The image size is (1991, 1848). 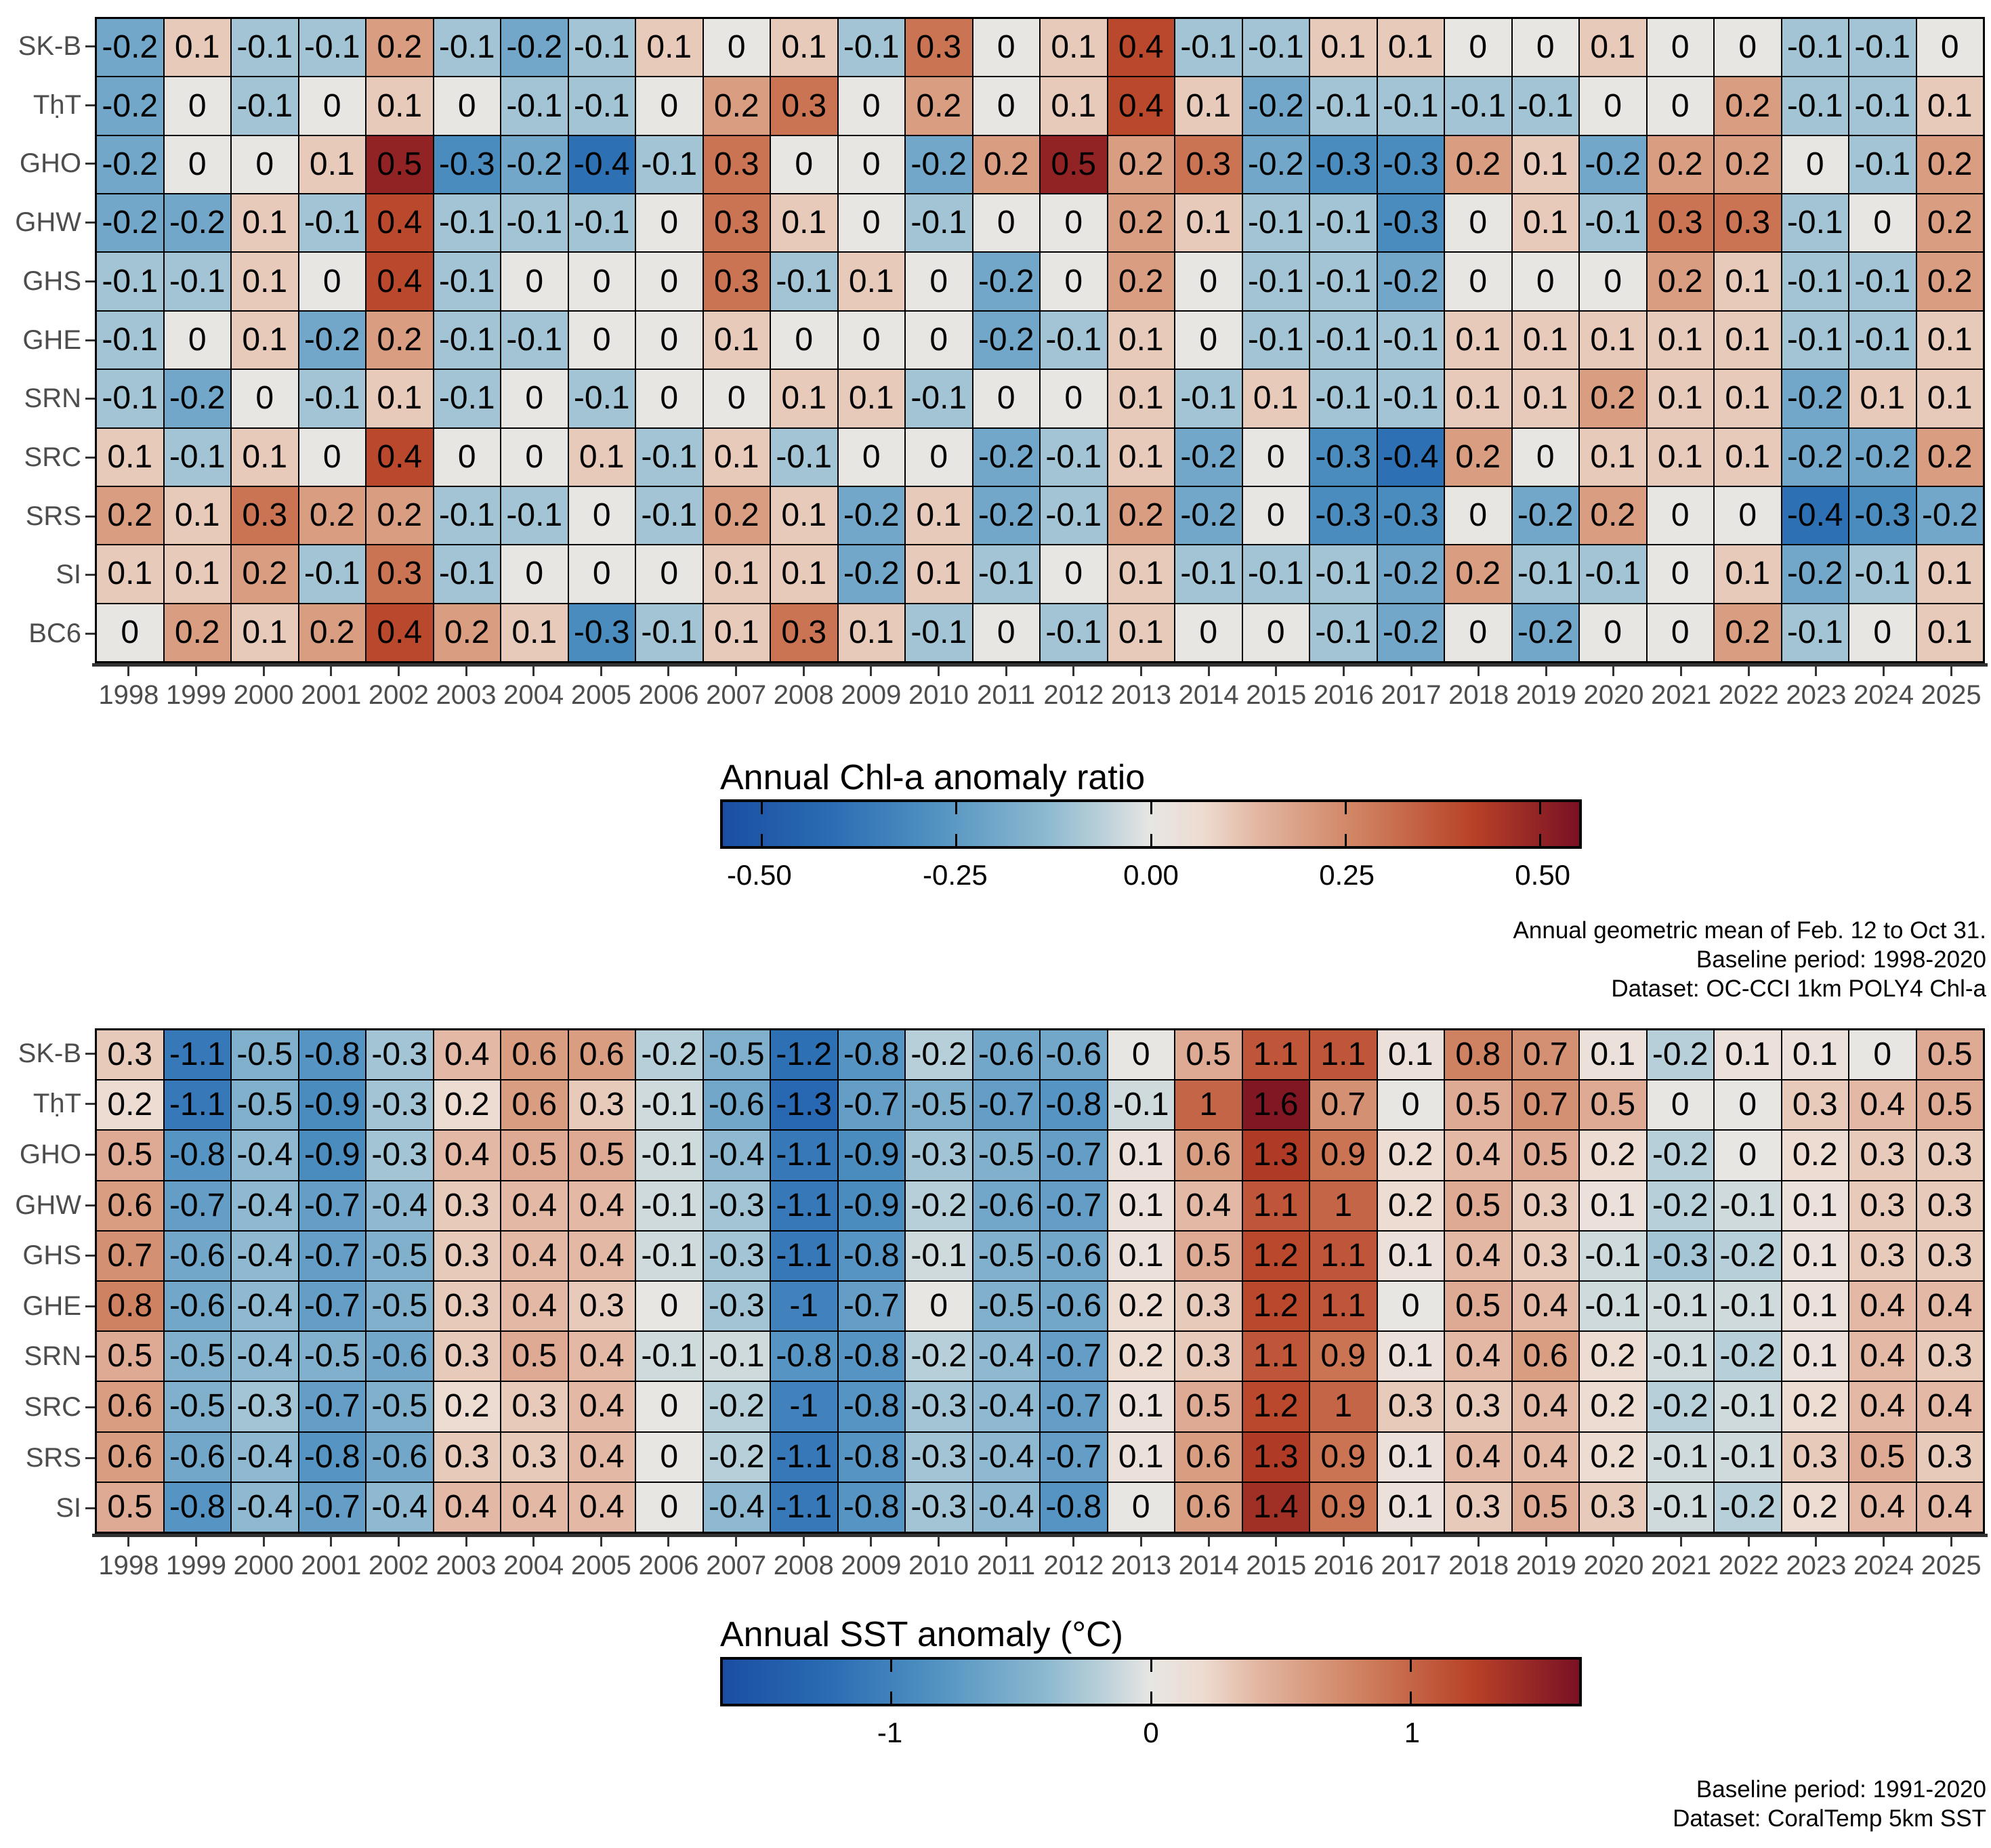 What do you see at coordinates (804, 1255) in the screenshot?
I see `heatmap-cell: -1.1` at bounding box center [804, 1255].